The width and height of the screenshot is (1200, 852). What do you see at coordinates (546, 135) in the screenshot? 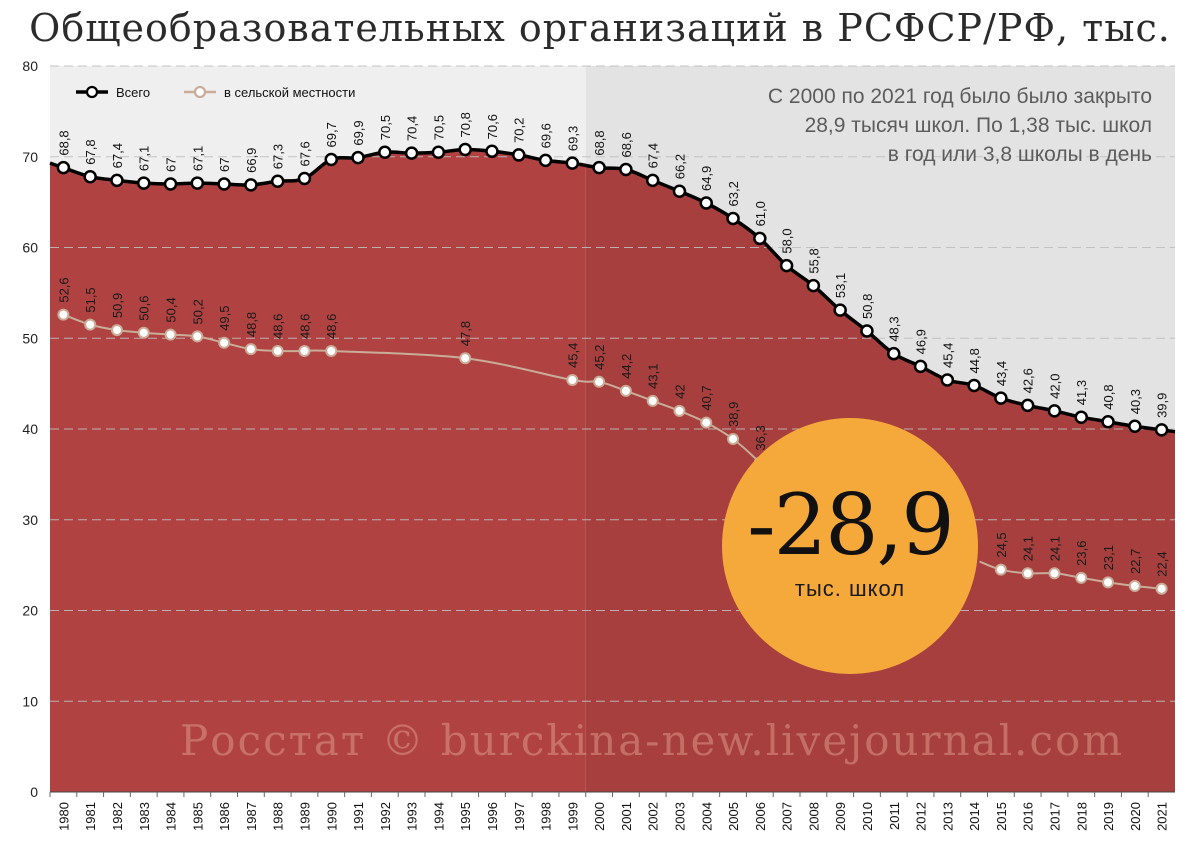
I see `total-data-label: 69,6` at bounding box center [546, 135].